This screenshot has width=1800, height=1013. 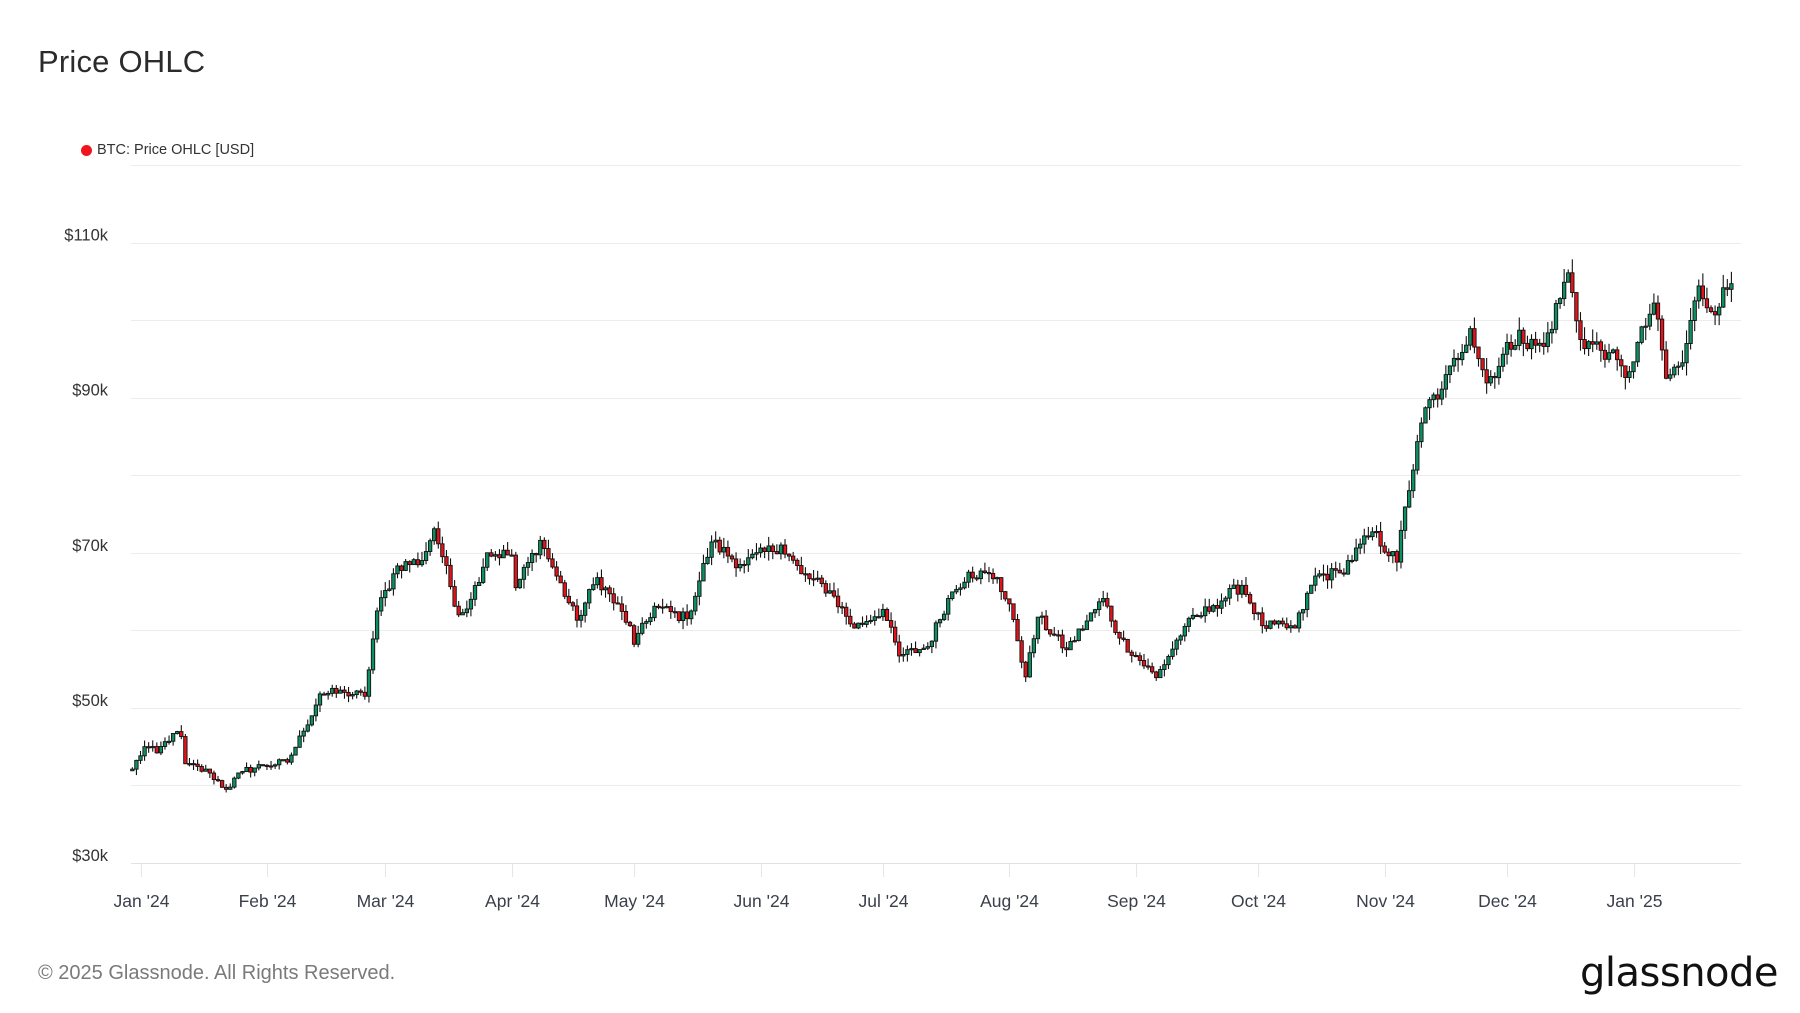 I want to click on legend-color-dot-icon, so click(x=86, y=150).